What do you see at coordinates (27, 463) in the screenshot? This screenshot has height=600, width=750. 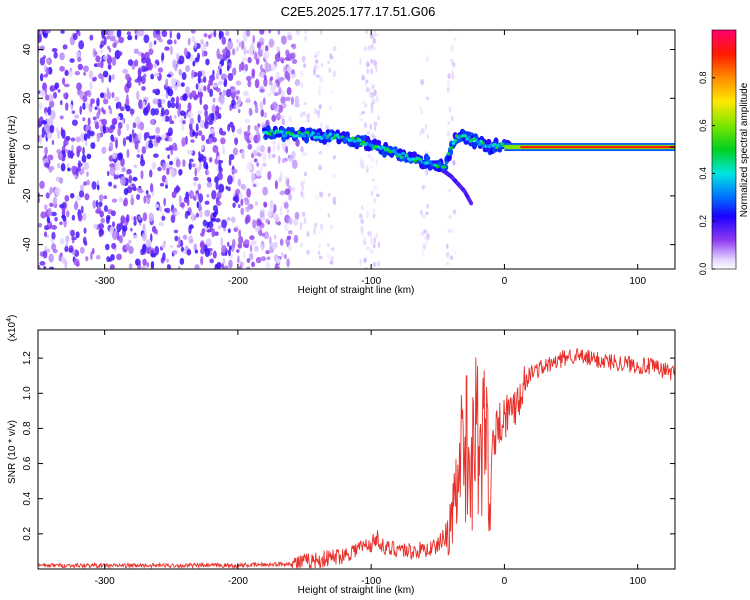 I see `y-tick-label: 0.6` at bounding box center [27, 463].